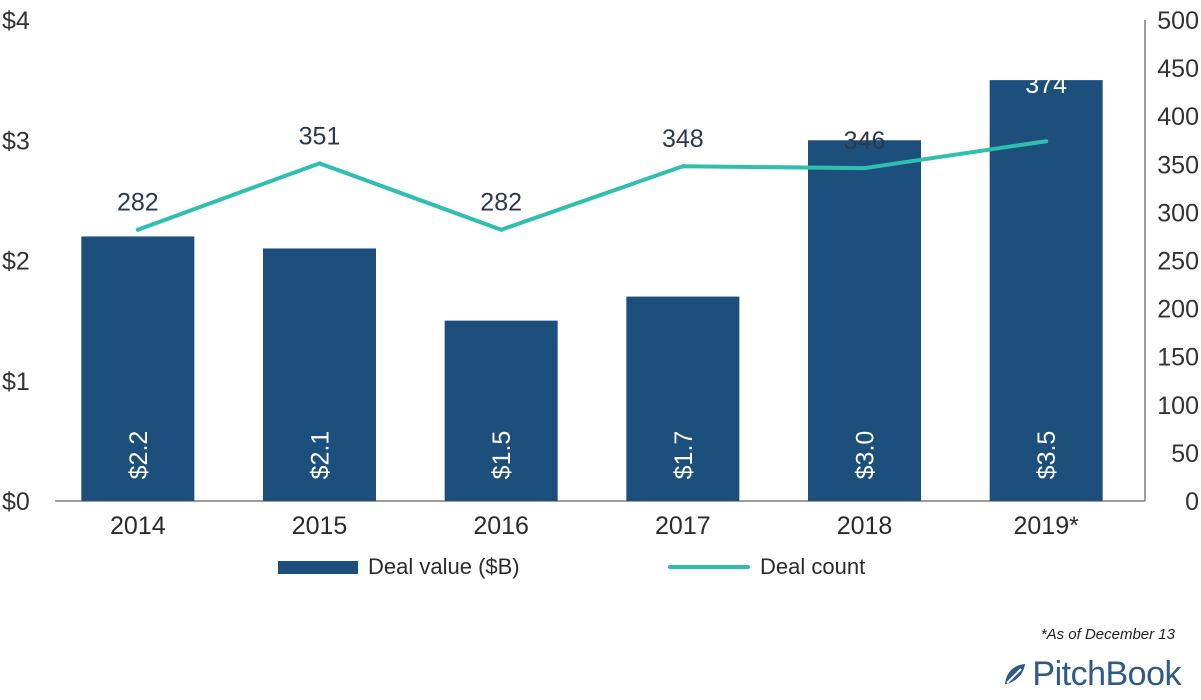  What do you see at coordinates (1015, 674) in the screenshot?
I see `pitchbook-leaf-icon` at bounding box center [1015, 674].